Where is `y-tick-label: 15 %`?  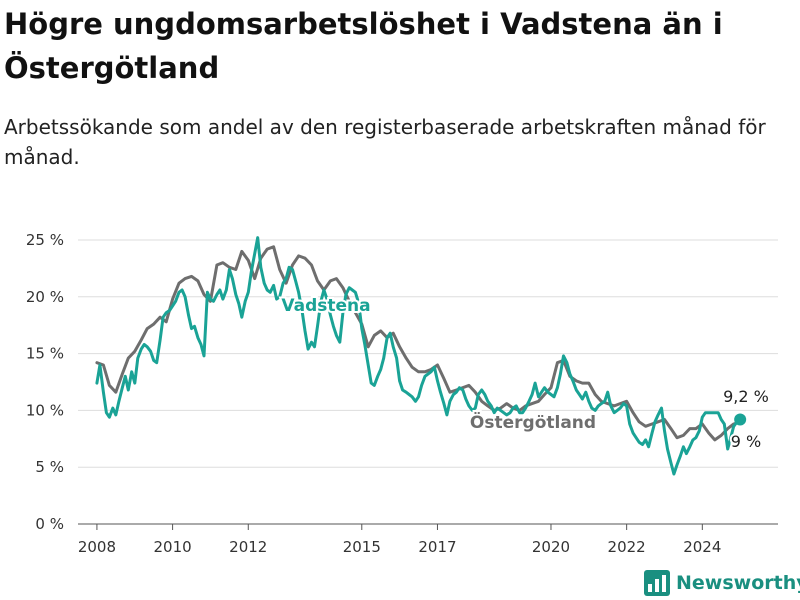 y-tick-label: 15 % is located at coordinates (45, 354).